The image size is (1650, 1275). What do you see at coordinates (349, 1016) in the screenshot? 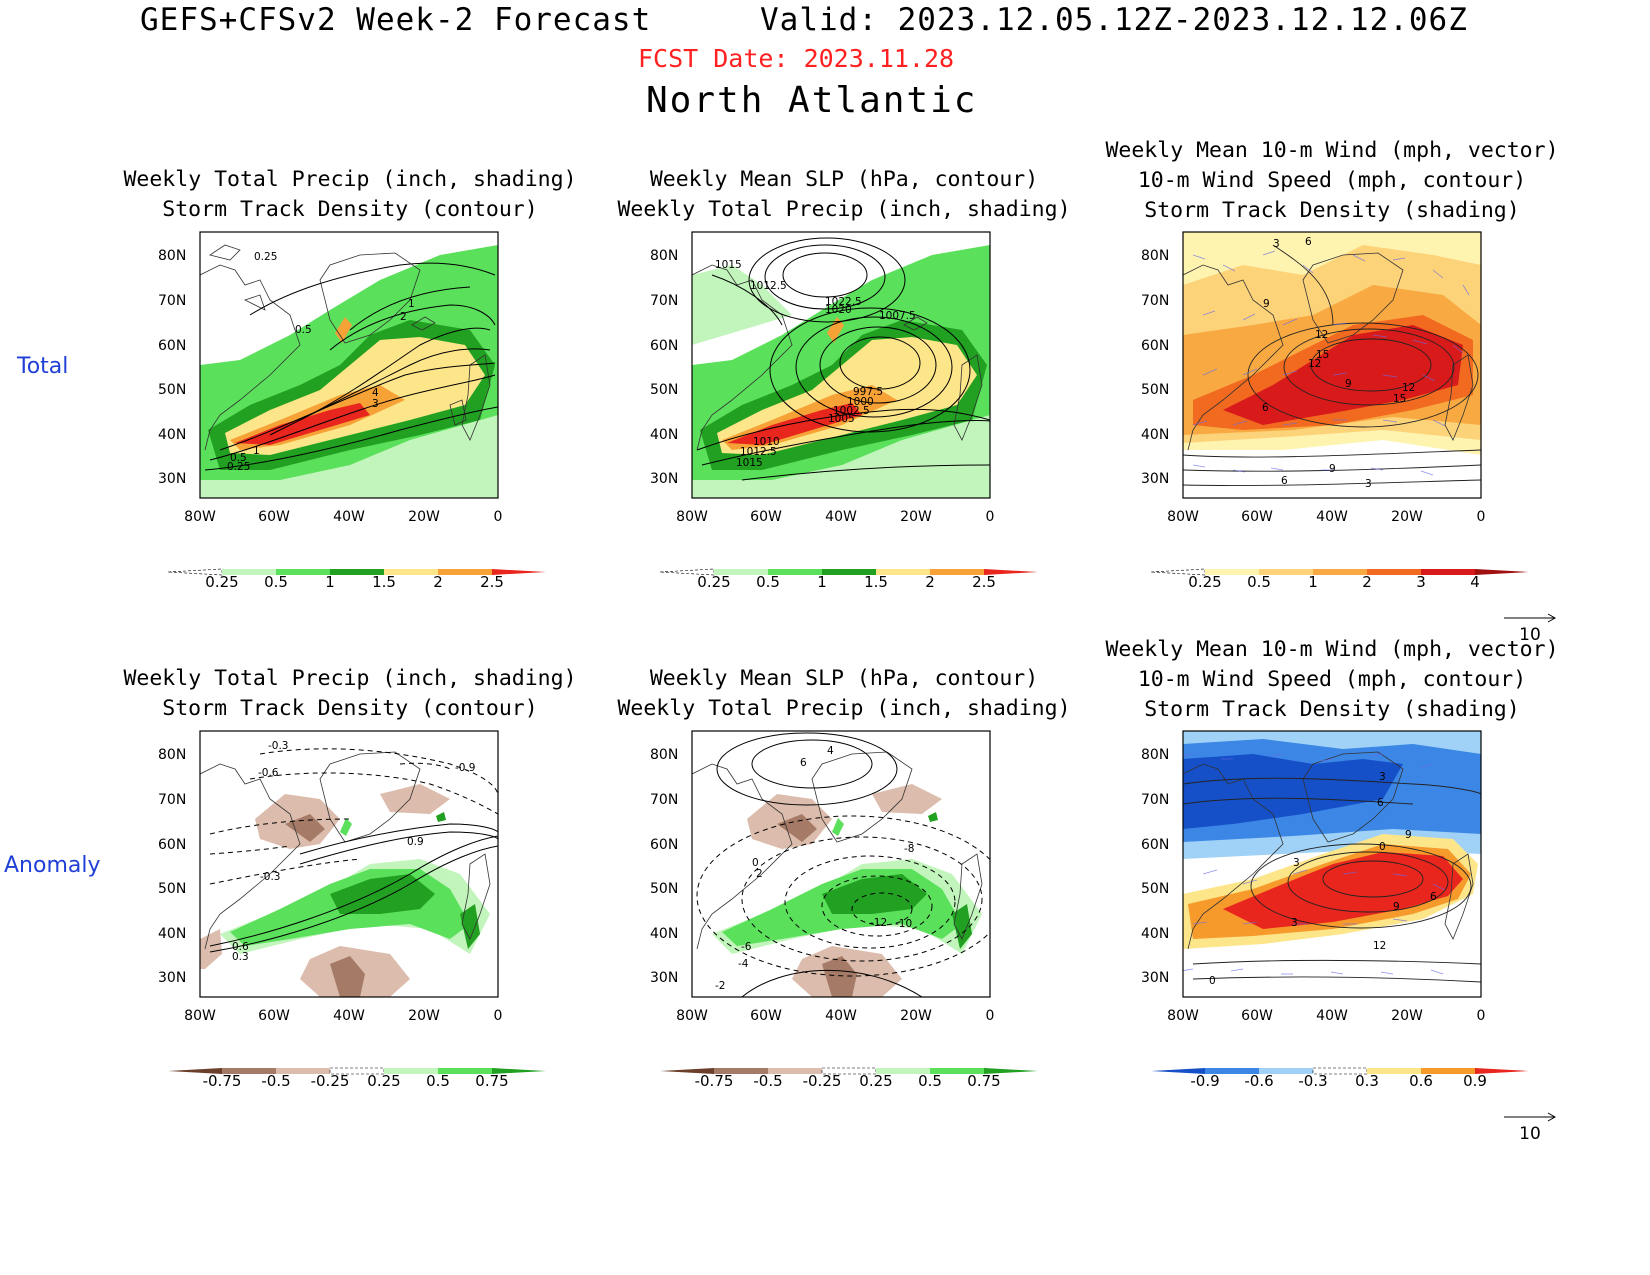
I see `lon-label: 40W` at bounding box center [349, 1016].